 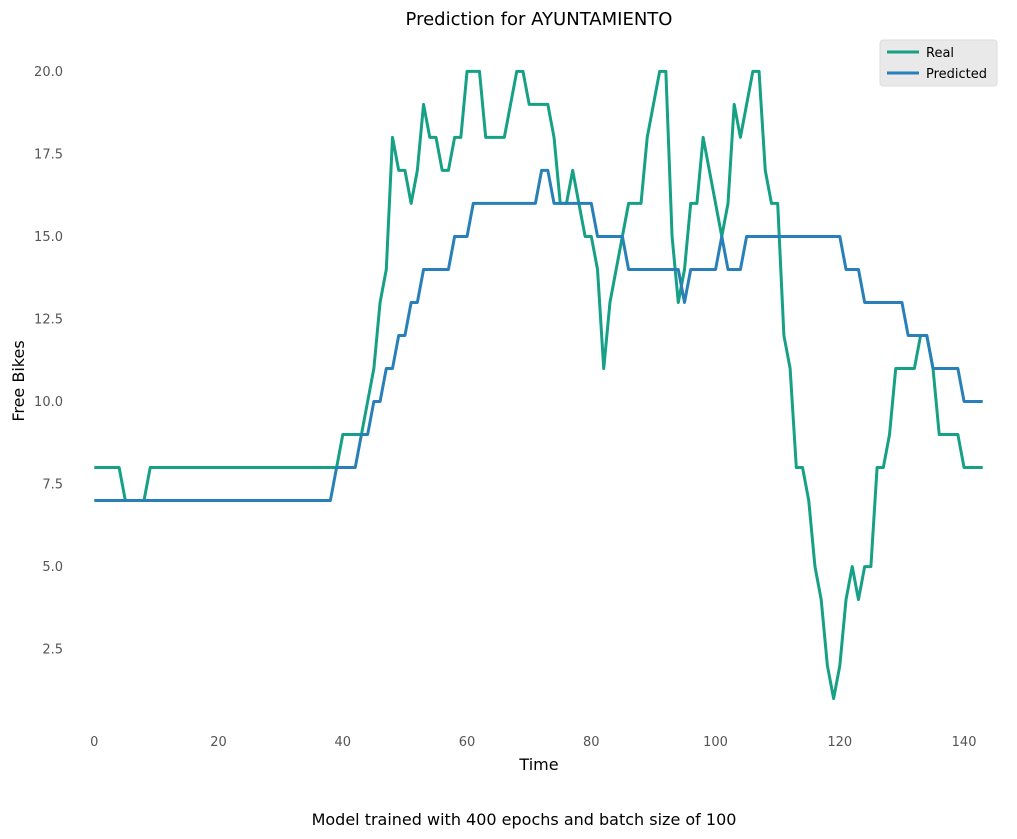 What do you see at coordinates (52, 650) in the screenshot?
I see `y-tick-label: 2.5` at bounding box center [52, 650].